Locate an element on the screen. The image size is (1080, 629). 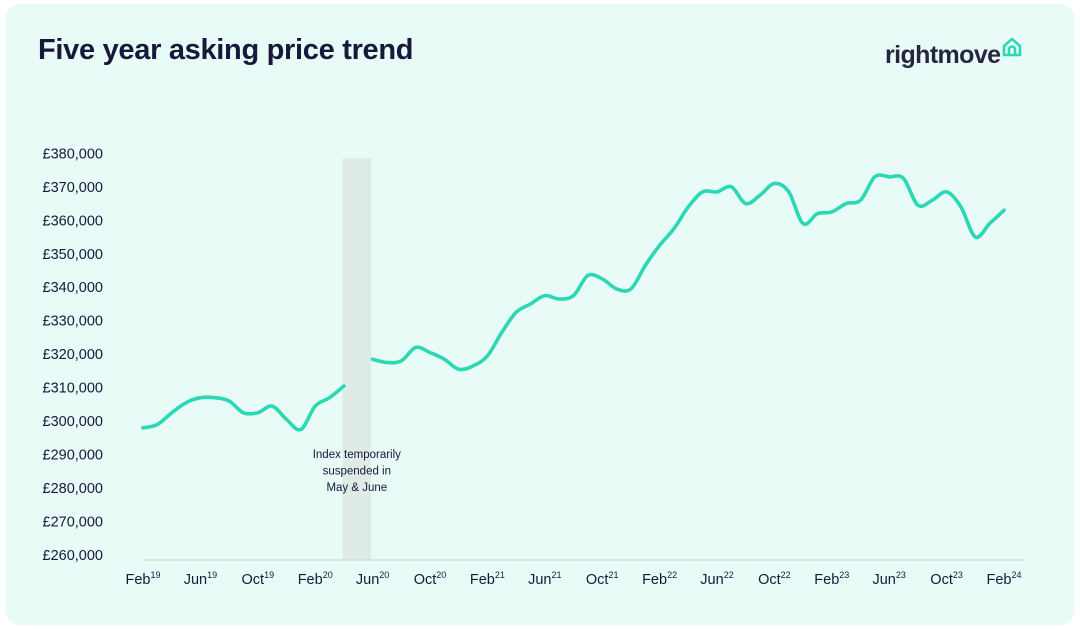
chart-title: Five year asking price trend is located at coordinates (226, 50).